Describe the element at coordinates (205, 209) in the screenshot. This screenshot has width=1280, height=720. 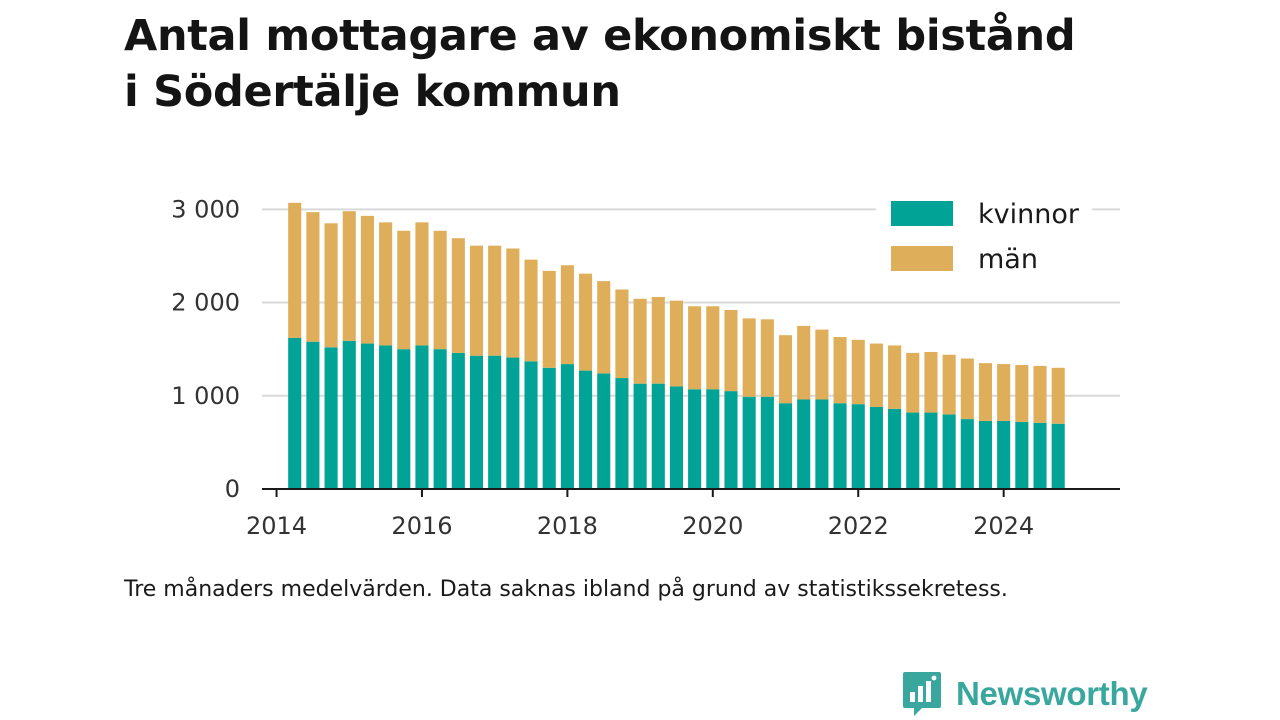
I see `y-tick-label: 3 000` at that location.